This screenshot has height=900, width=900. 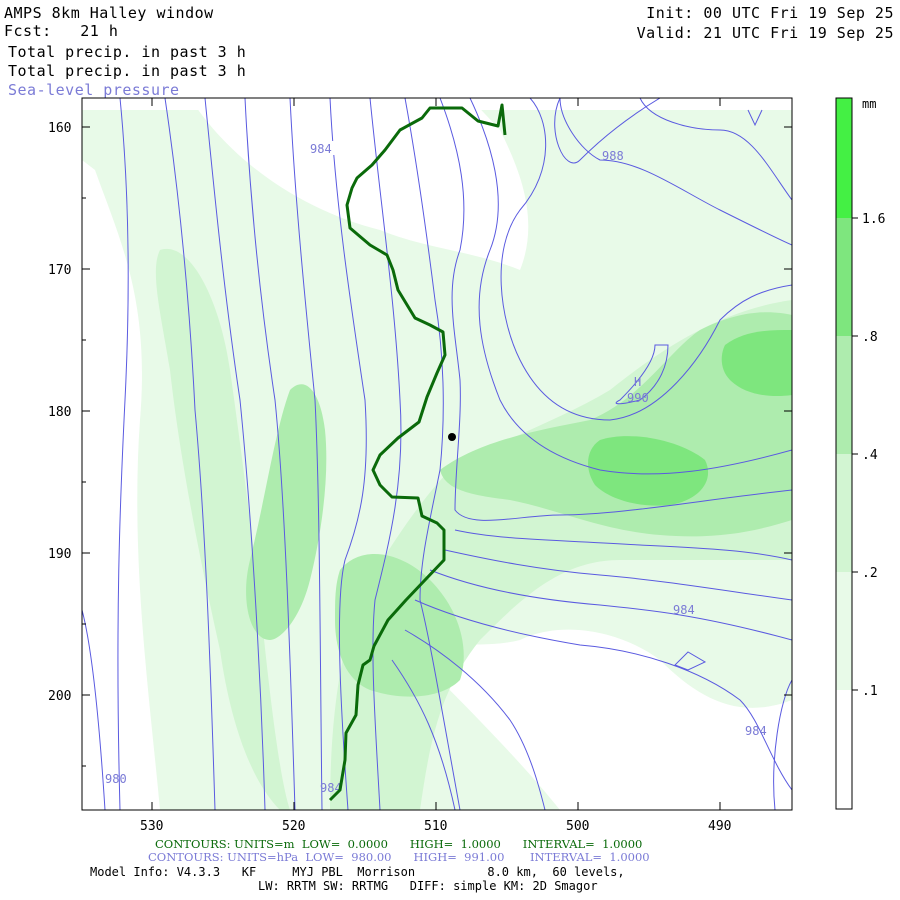 I want to click on x-axis-labels: 530 520 510 500 490, so click(x=435, y=826).